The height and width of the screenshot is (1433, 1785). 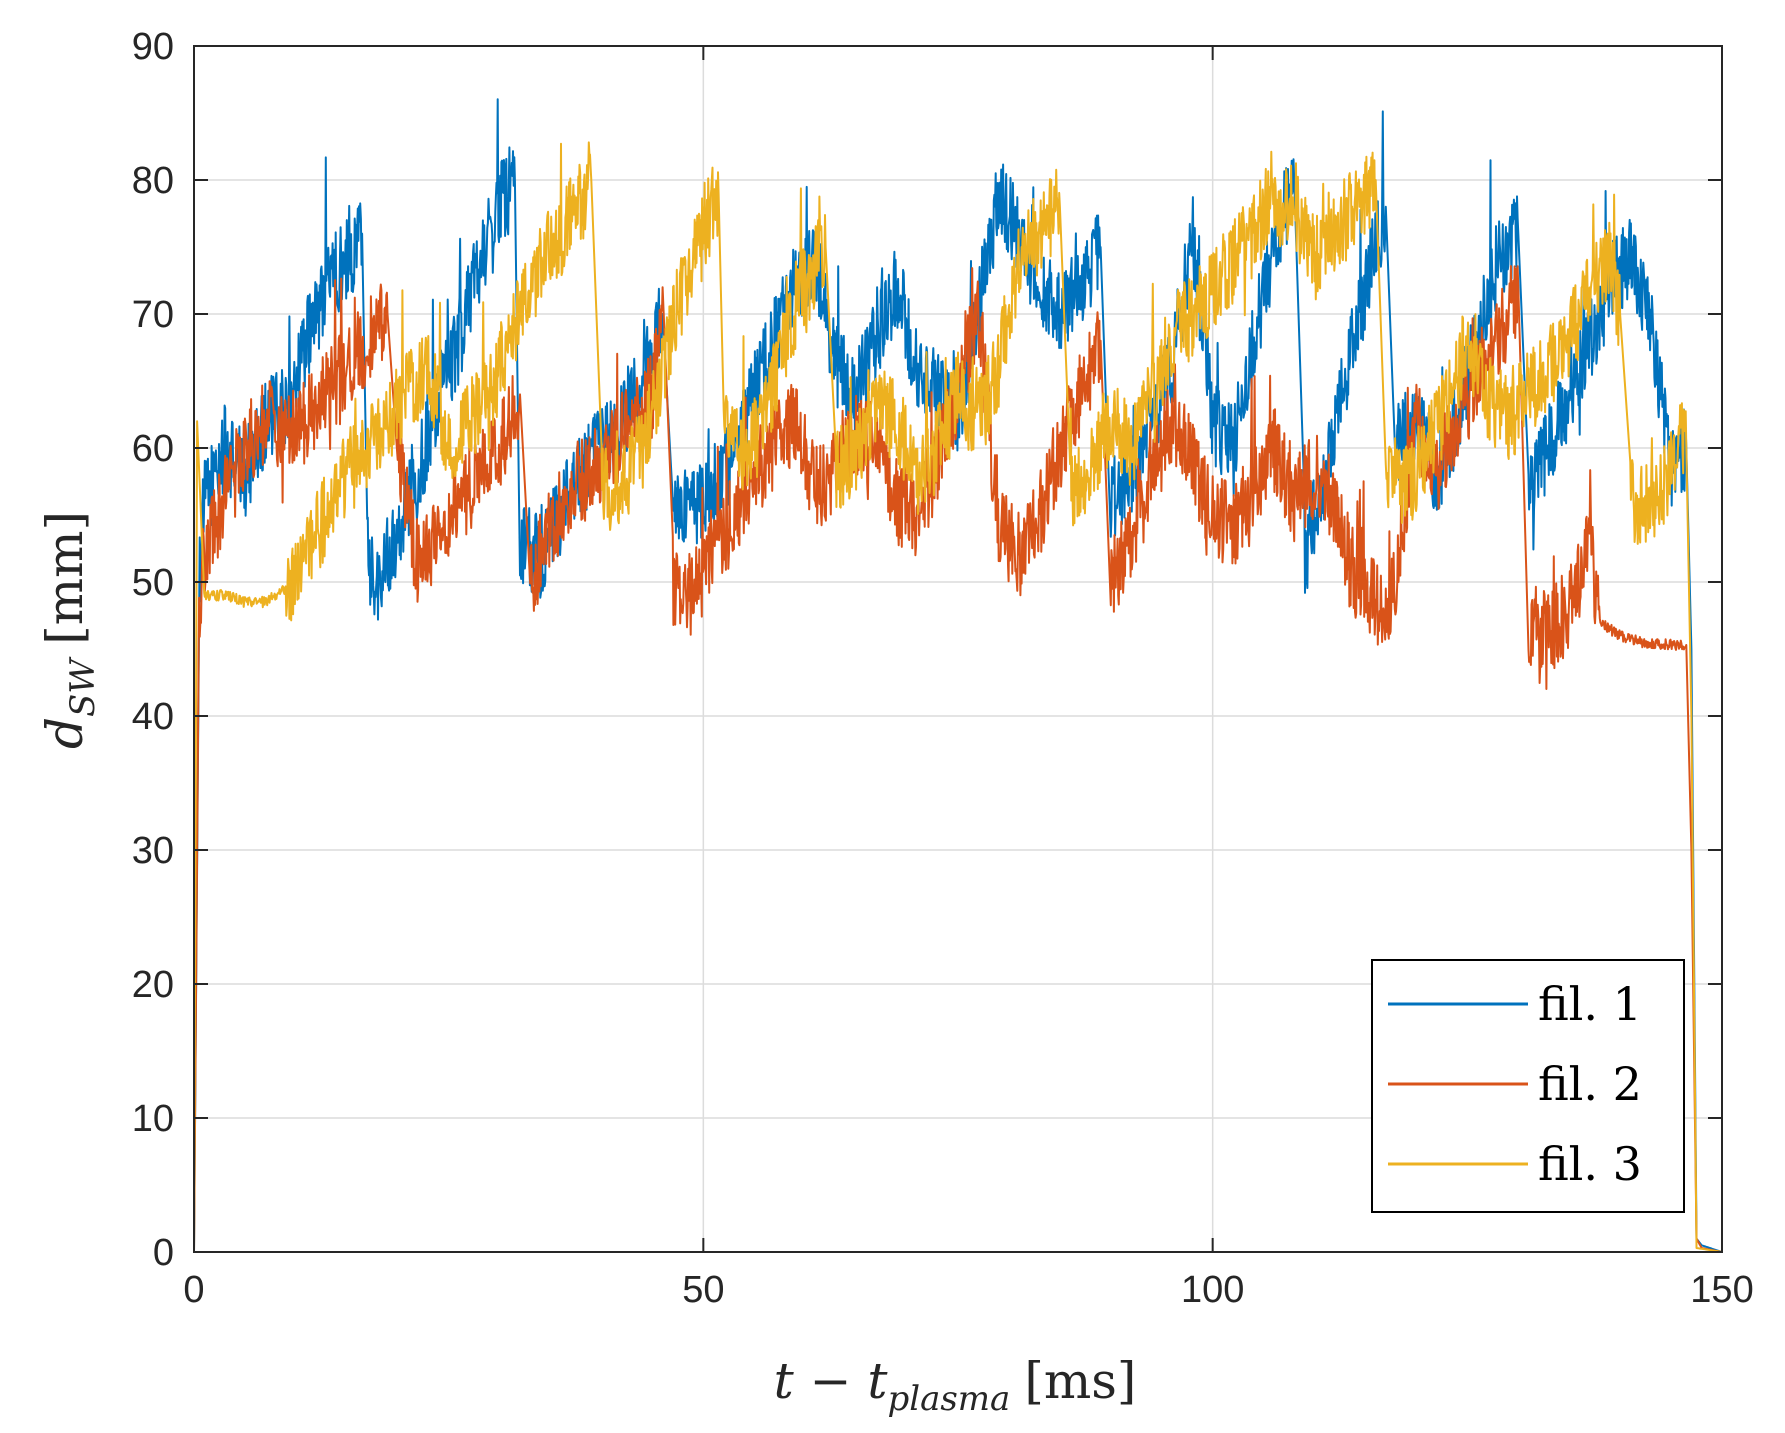 What do you see at coordinates (153, 1119) in the screenshot?
I see `y-tick-label: 10` at bounding box center [153, 1119].